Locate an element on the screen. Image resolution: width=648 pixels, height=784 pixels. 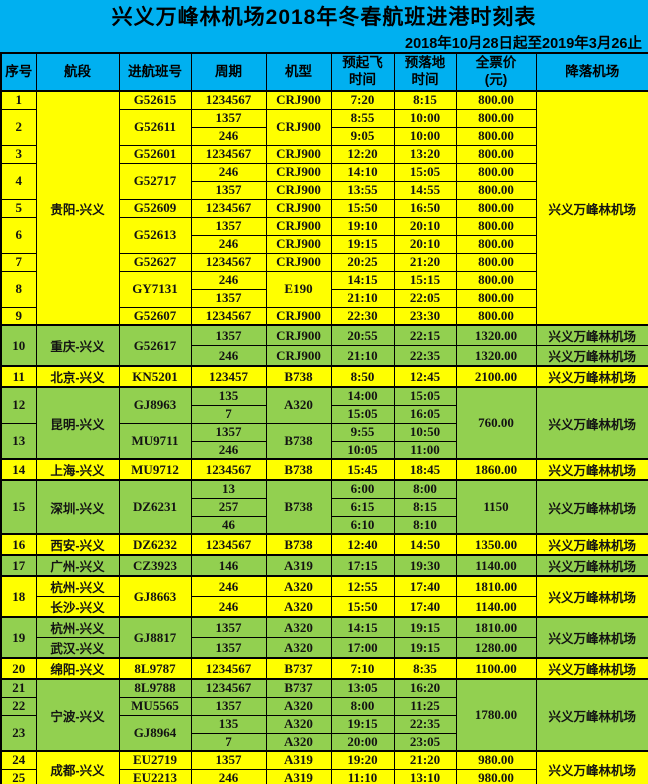
cell-dep: 9:05 is located at coordinates (362, 136).